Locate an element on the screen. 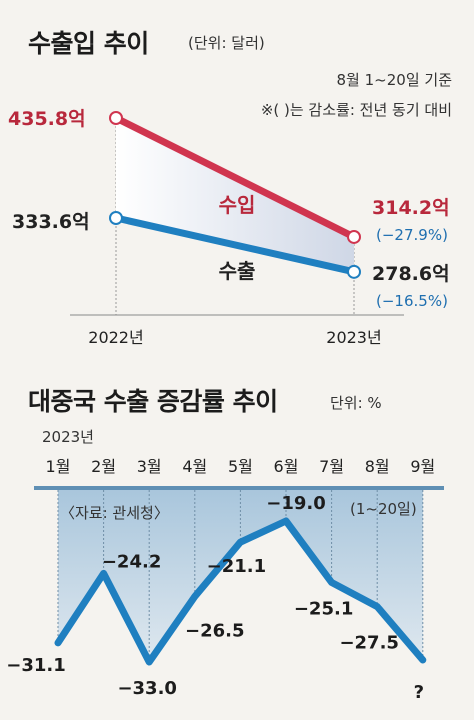  month-tick-label: 9월 is located at coordinates (422, 466).